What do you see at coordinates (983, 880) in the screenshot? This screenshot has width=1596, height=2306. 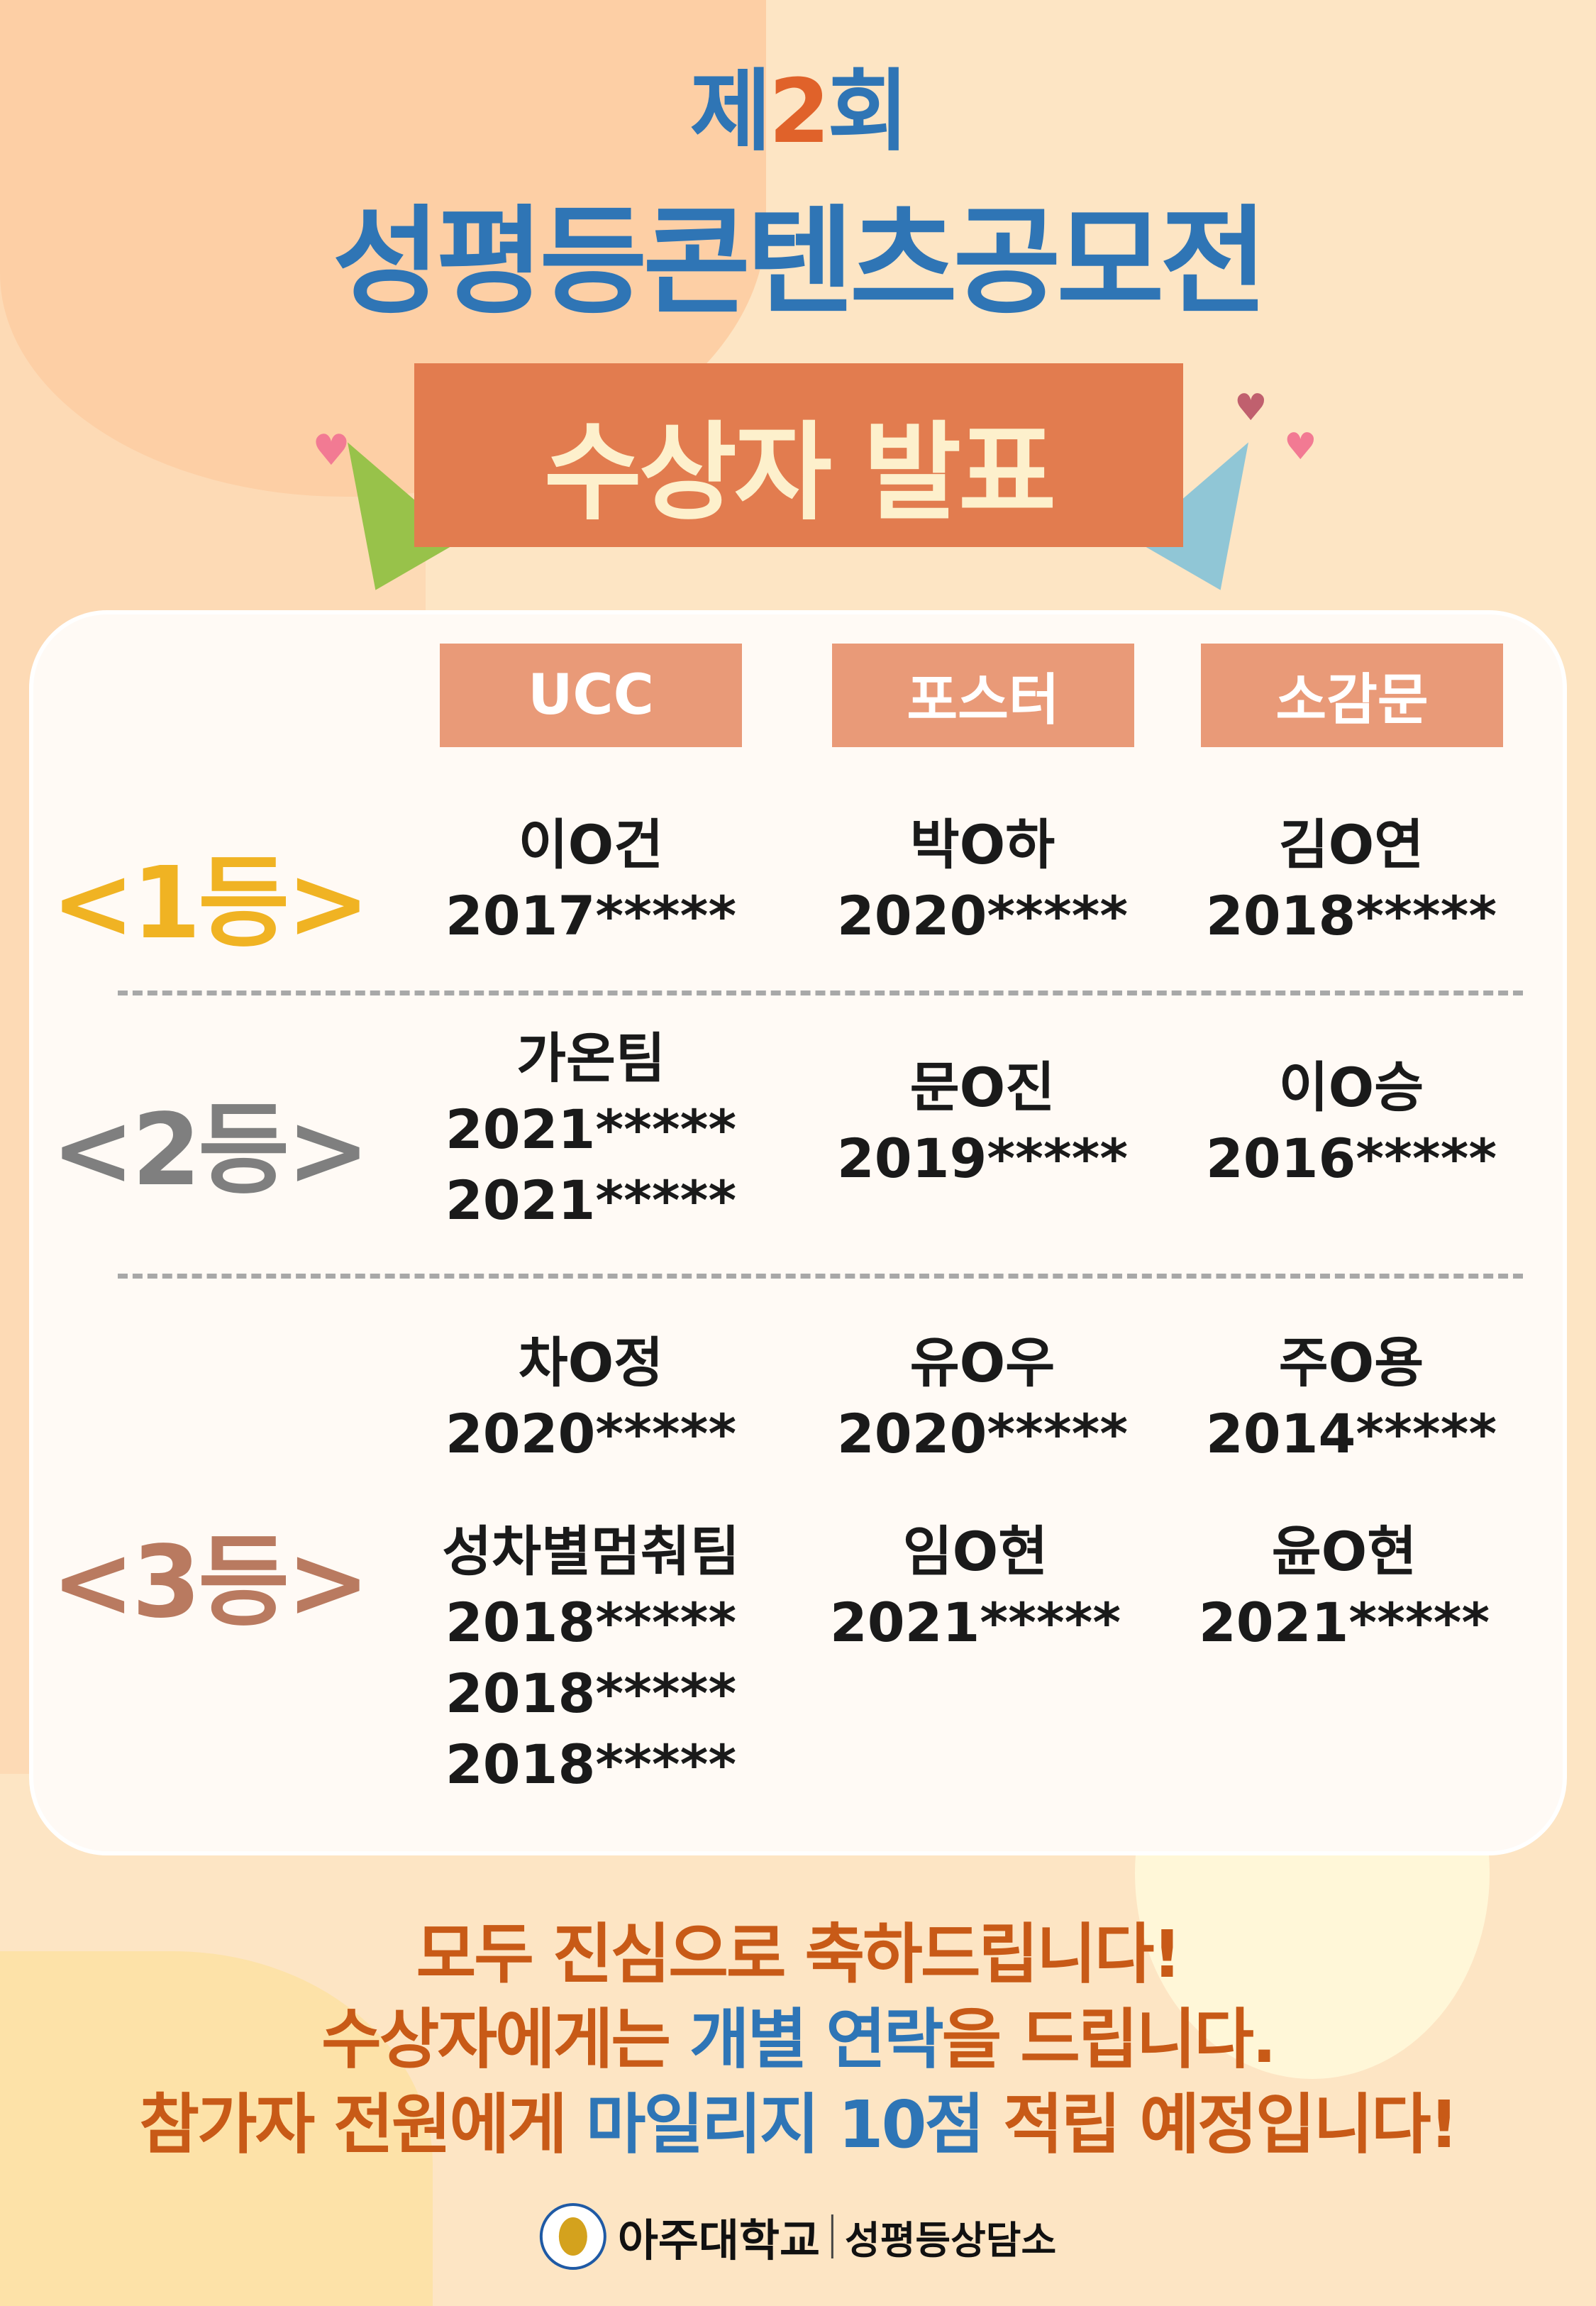 I see `winner-cell-poster: 박O하 2020*****` at bounding box center [983, 880].